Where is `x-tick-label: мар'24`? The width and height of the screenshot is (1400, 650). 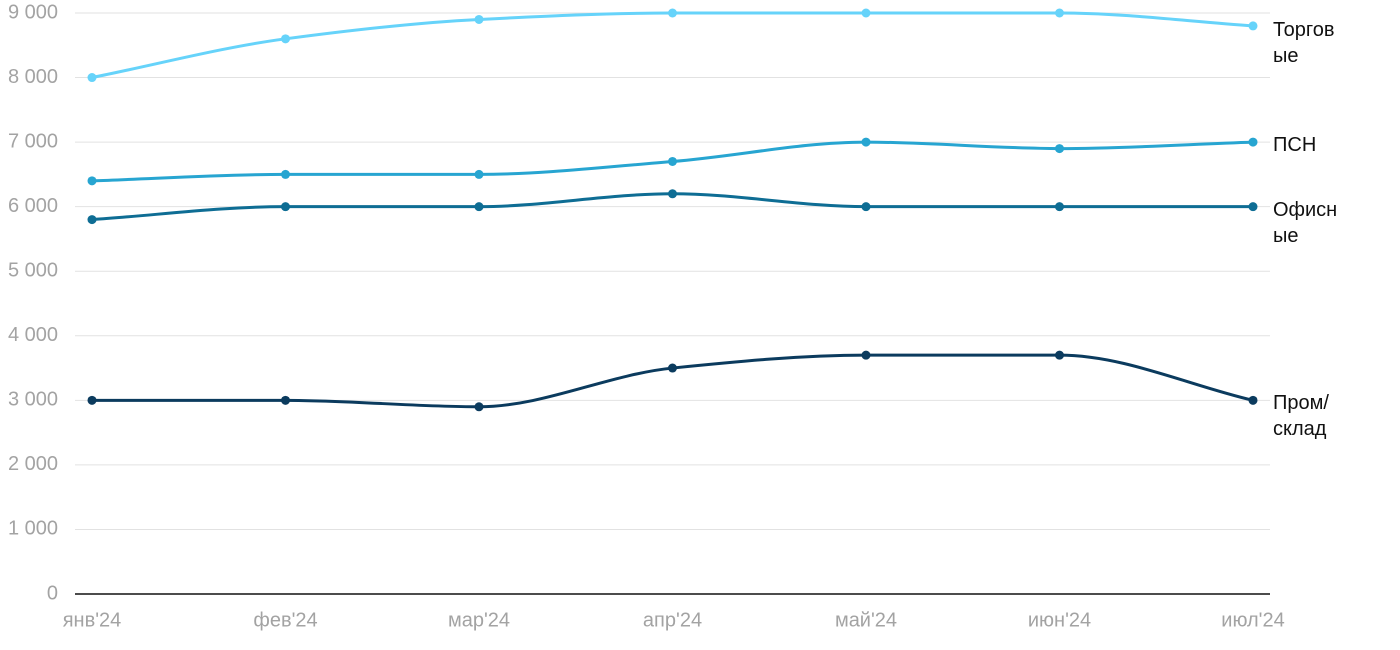 x-tick-label: мар'24 is located at coordinates (479, 620).